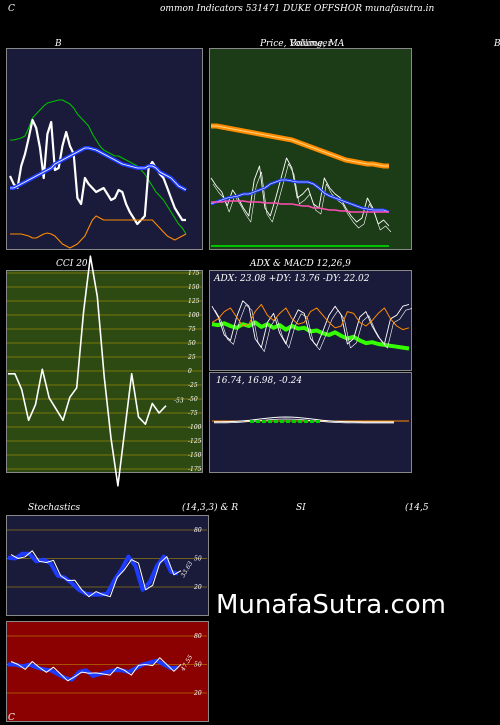  What do you see at coordinates (195, 441) in the screenshot?
I see `cci-tick-label: -125` at bounding box center [195, 441].